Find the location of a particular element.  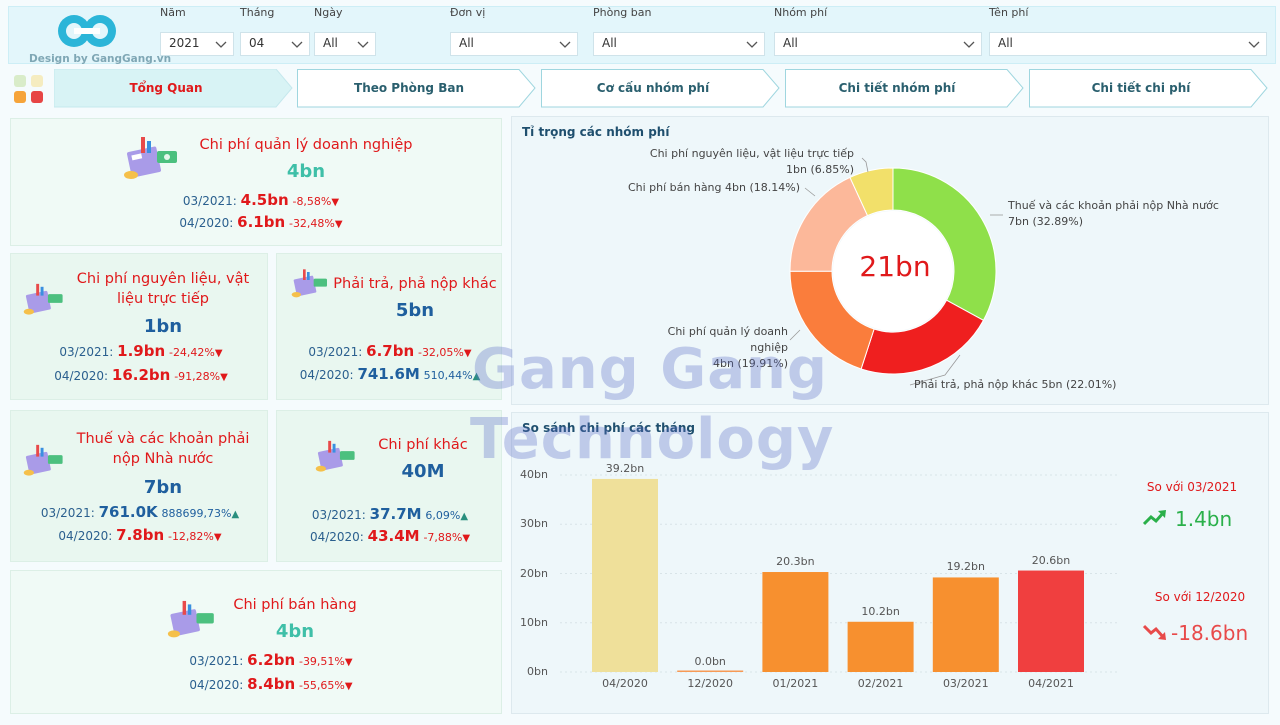

logo: Design by GangGang.vn is located at coordinates (95, 38).